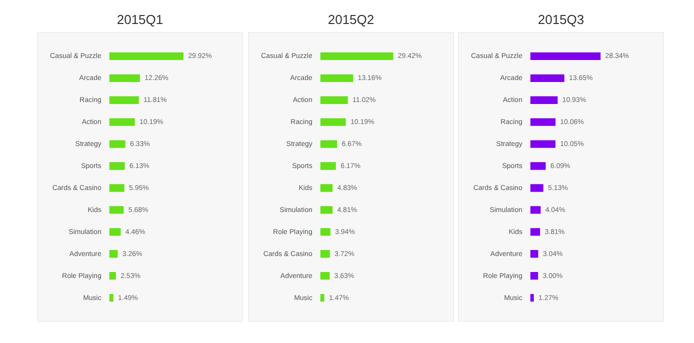  I want to click on chart-title: 2015Q1, so click(140, 20).